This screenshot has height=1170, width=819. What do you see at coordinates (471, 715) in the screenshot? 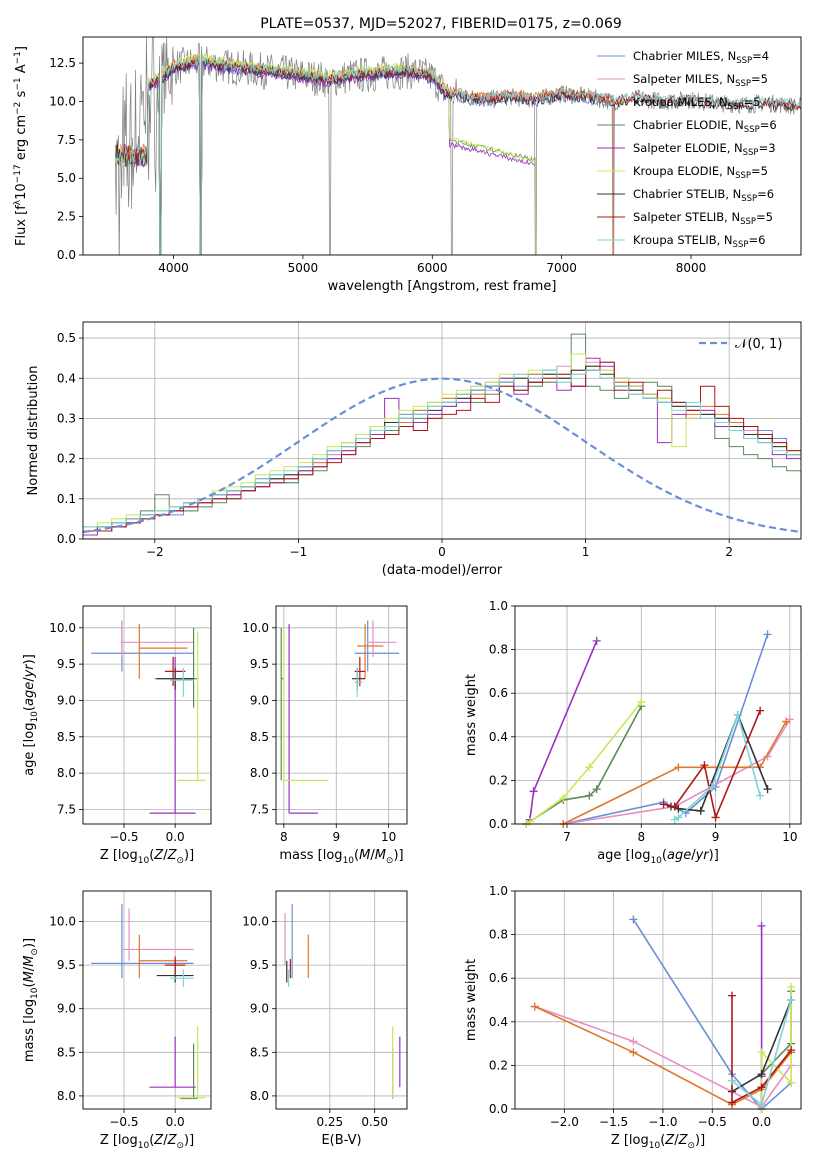
I see `y-axis-label: mass weight` at bounding box center [471, 715].